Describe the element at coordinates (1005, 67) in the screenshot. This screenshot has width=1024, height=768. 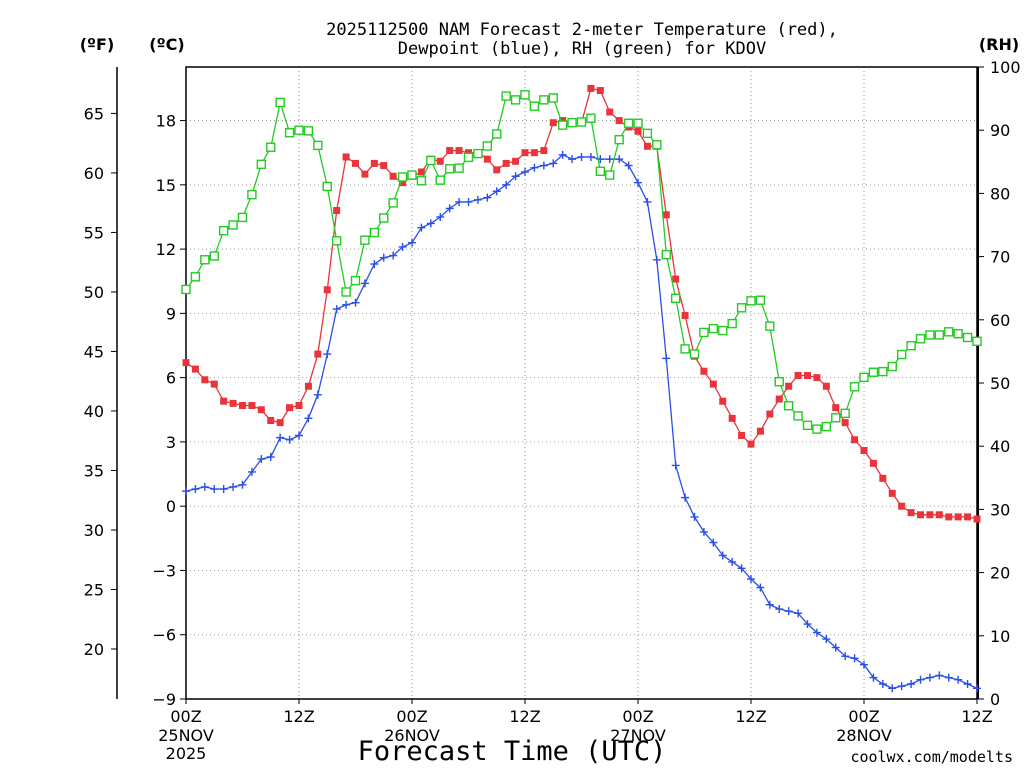
I see `rh-tick-label: 100` at that location.